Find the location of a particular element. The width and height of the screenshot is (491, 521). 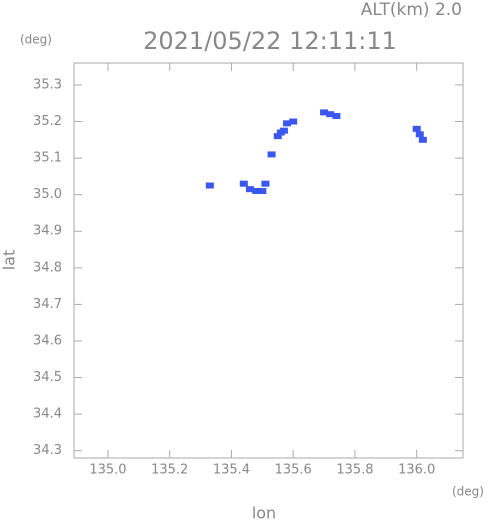

y-tick-label: 34.3 is located at coordinates (47, 450).